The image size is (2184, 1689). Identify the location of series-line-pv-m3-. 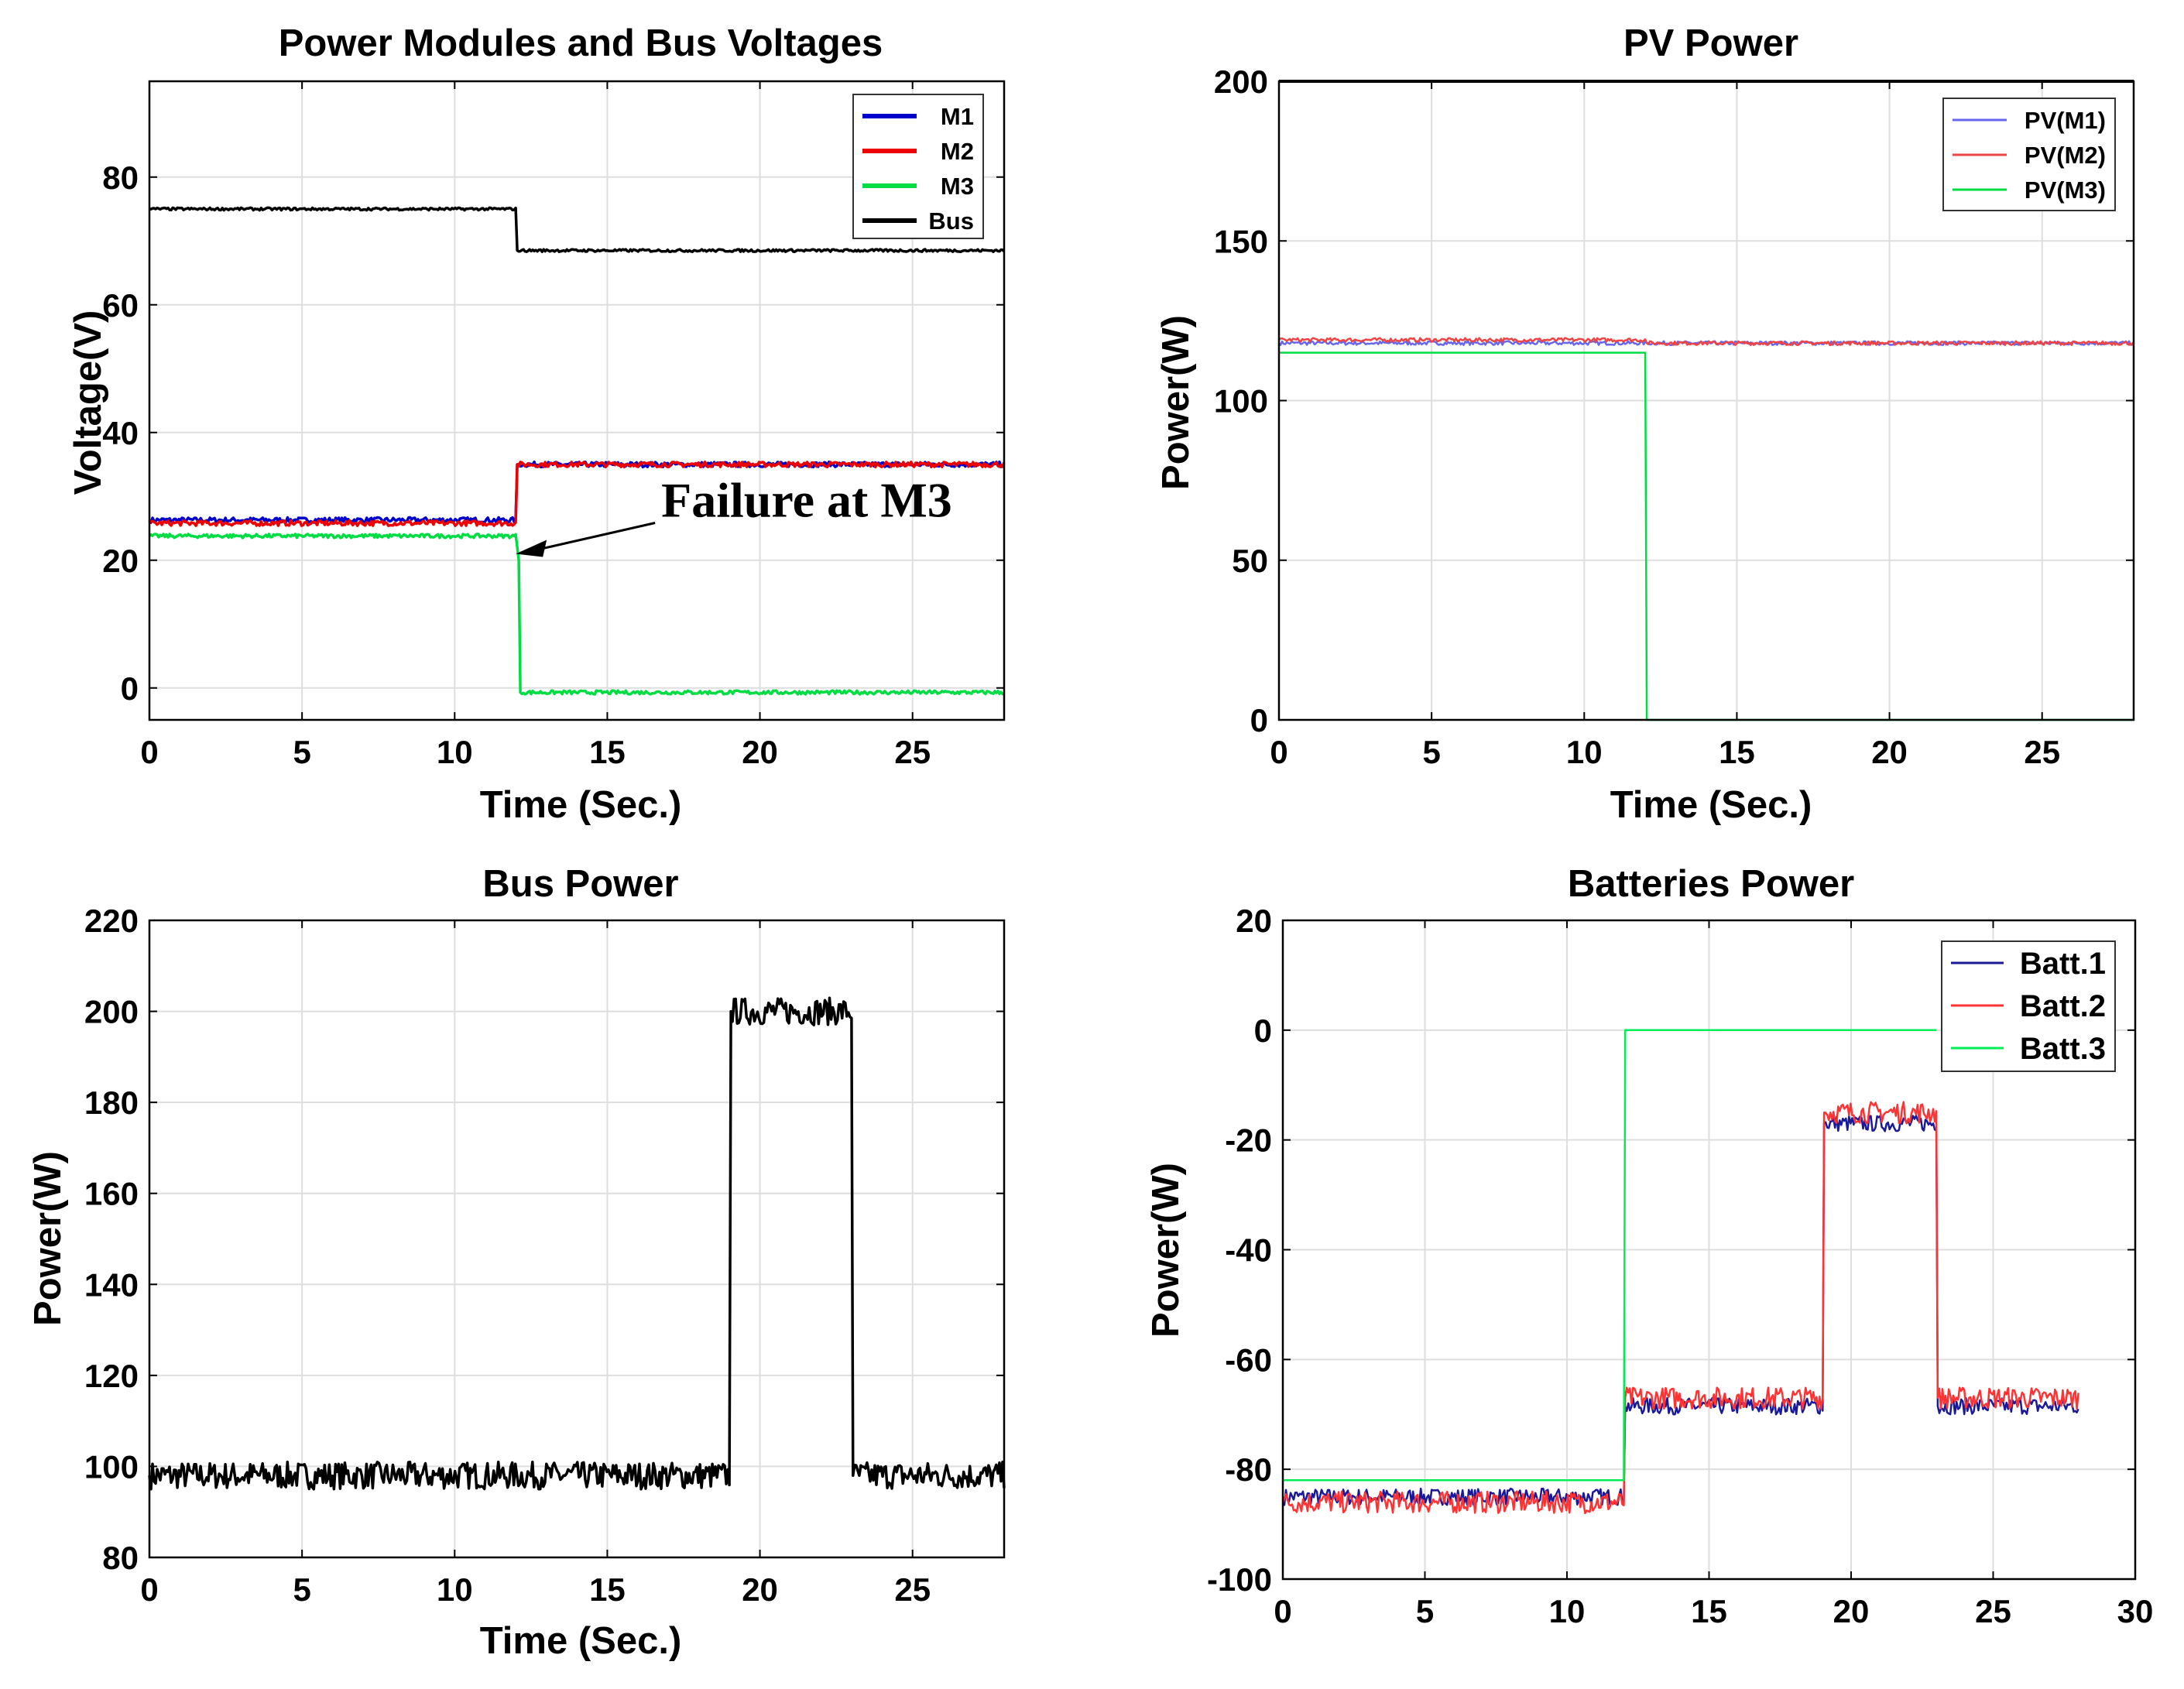
(1707, 536).